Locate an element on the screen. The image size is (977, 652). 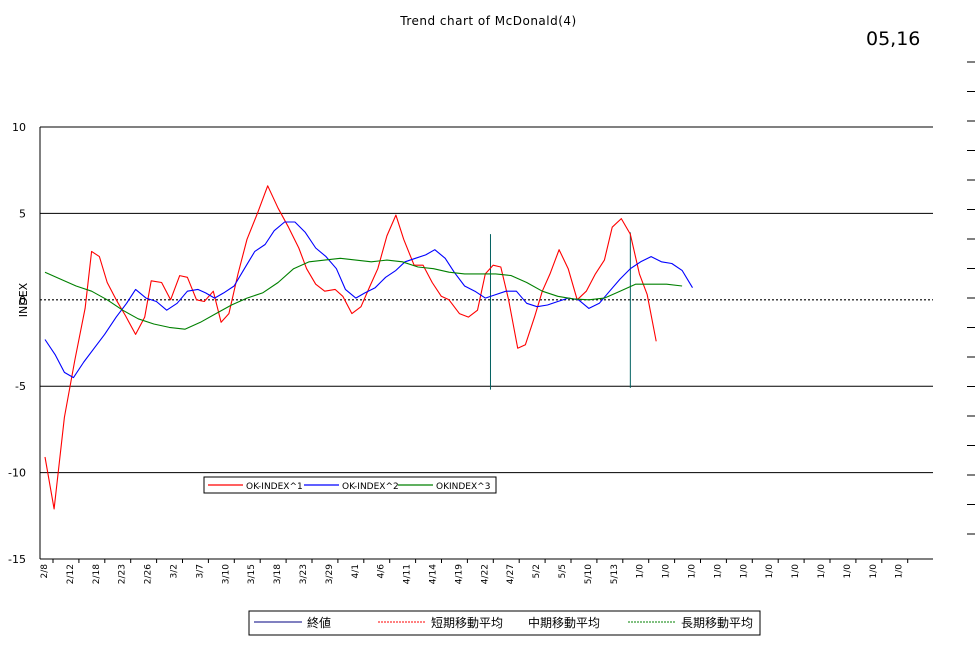
x-tick-label: 3/29 is located at coordinates (330, 574).